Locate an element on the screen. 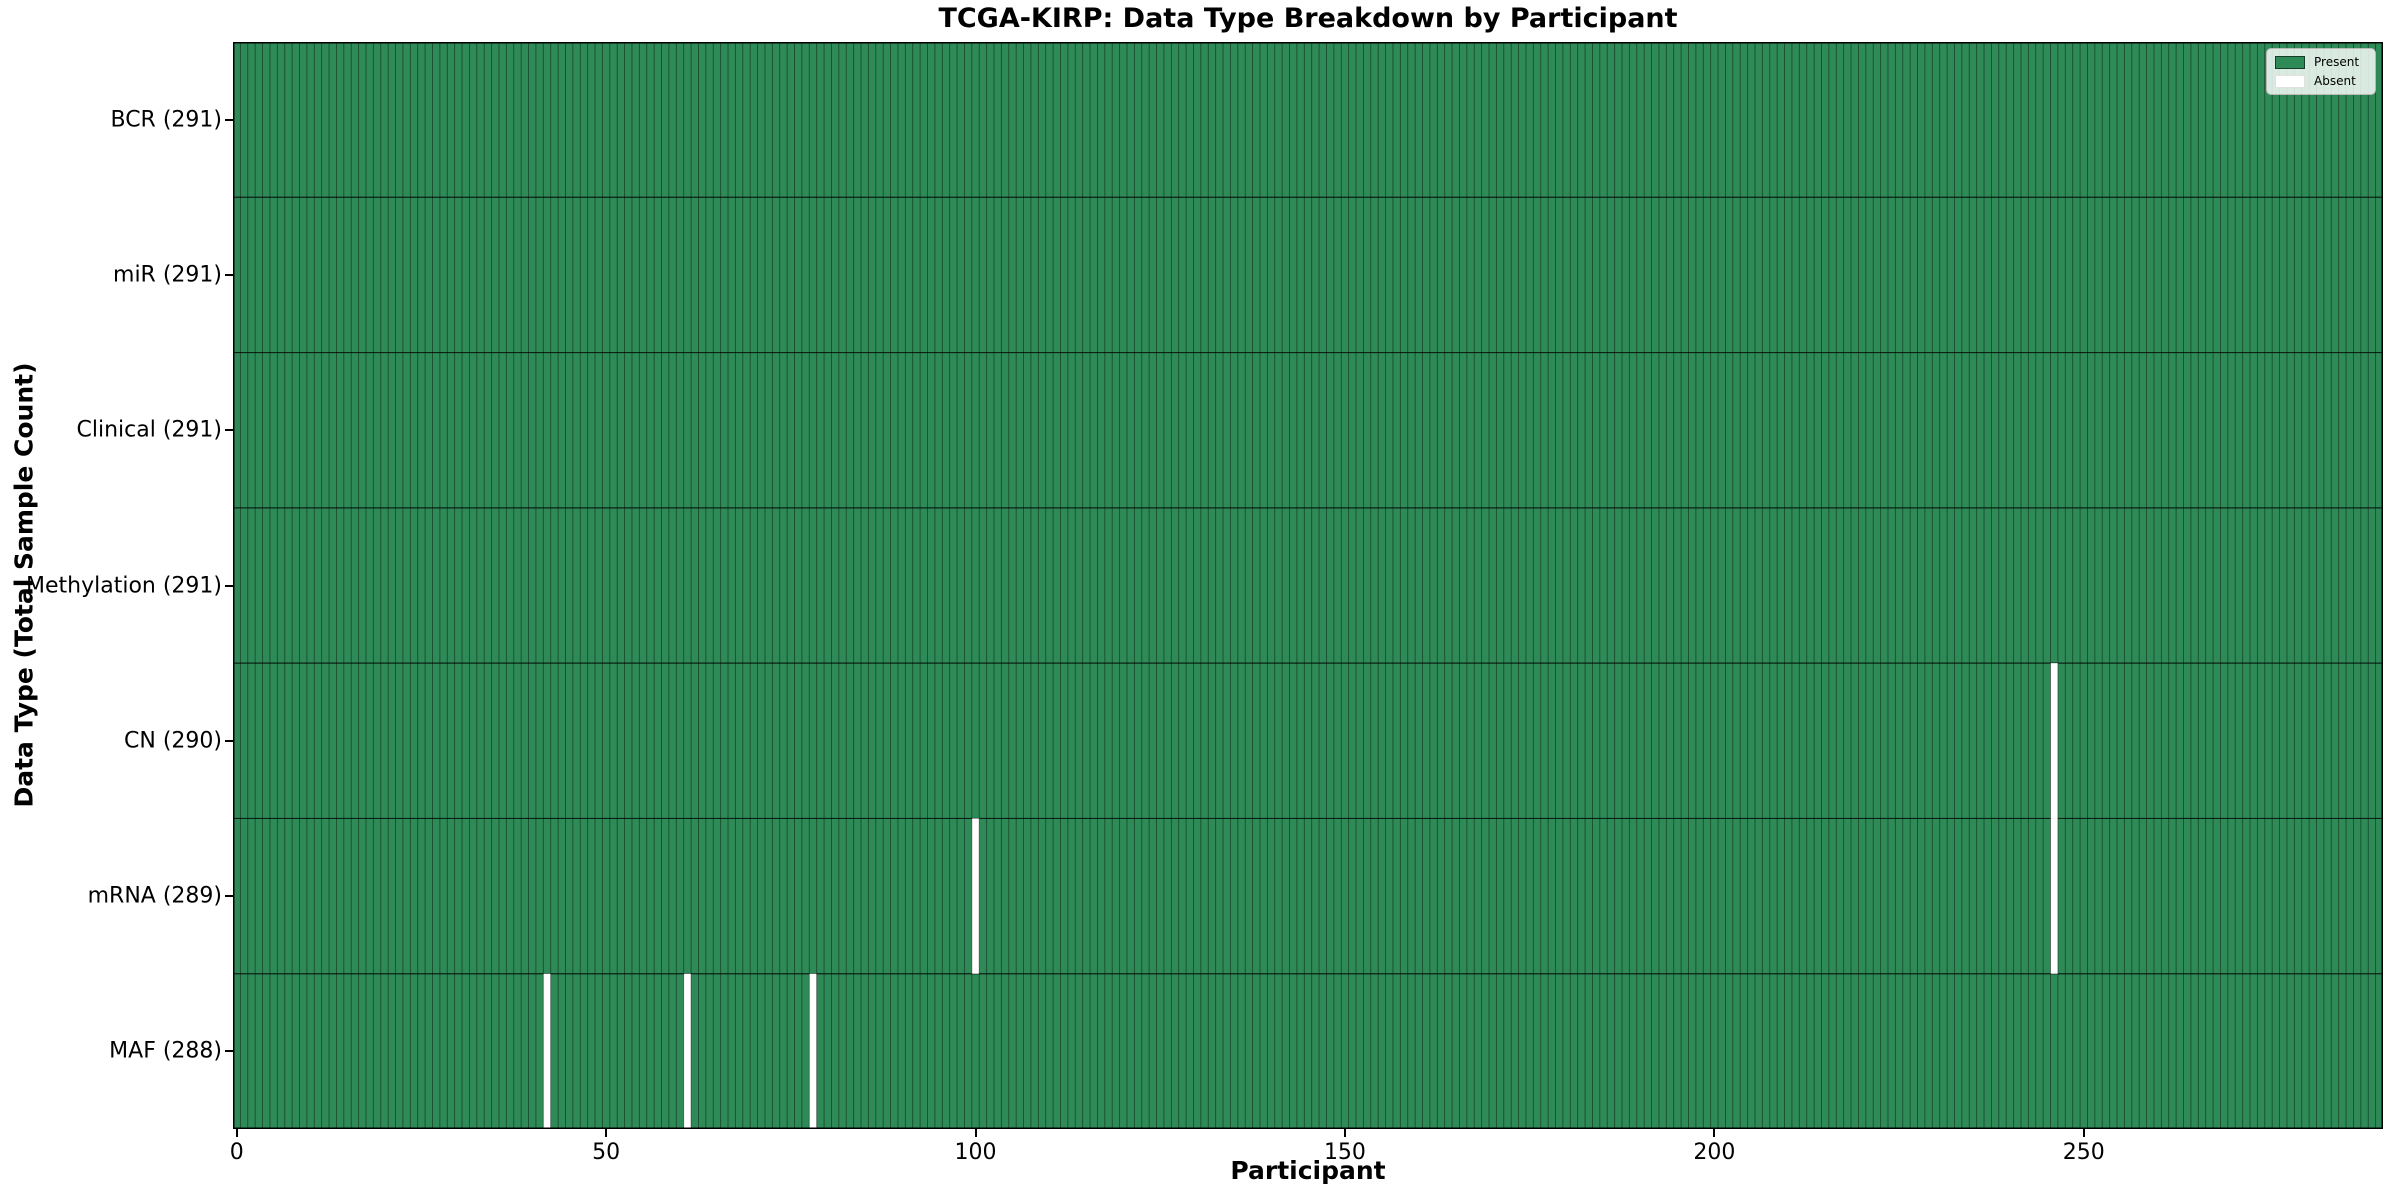  x-axis-label: Participant is located at coordinates (1308, 1170).